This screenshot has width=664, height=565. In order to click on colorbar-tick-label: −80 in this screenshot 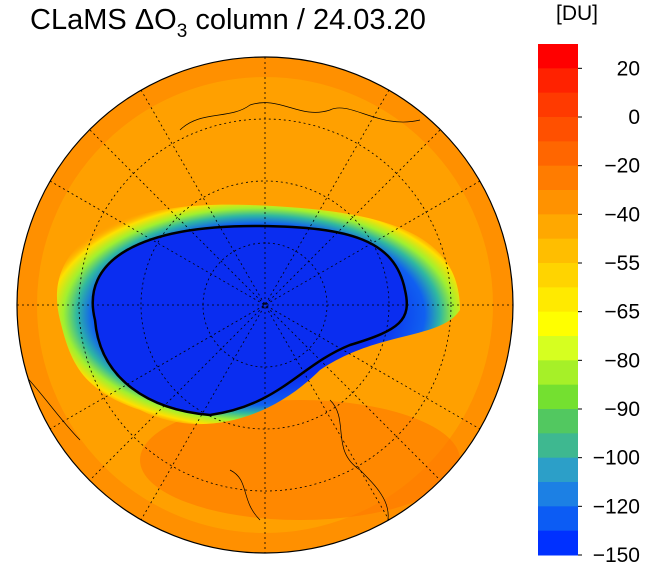, I will do `click(622, 360)`.